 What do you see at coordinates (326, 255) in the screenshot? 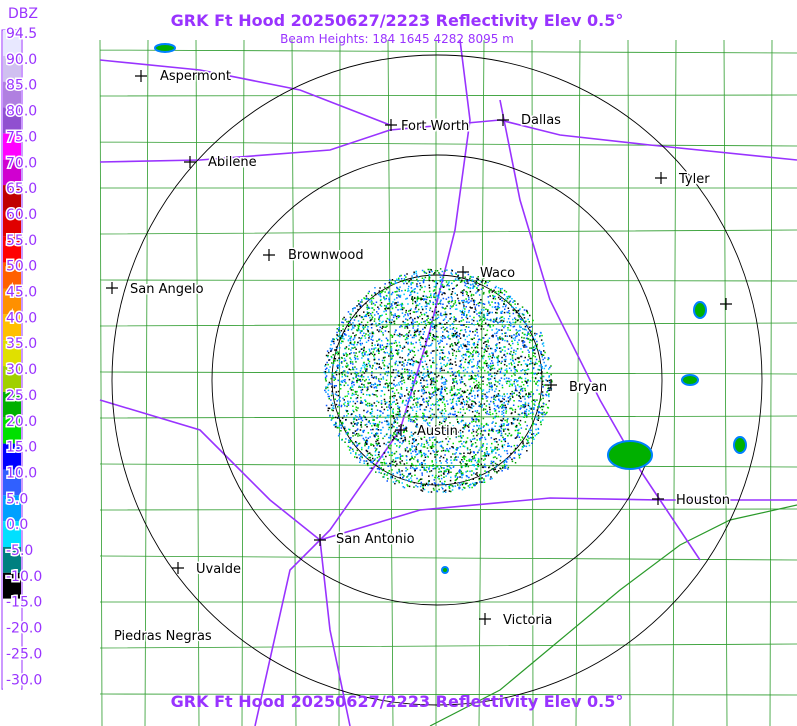
I see `city-label: Brownwood` at bounding box center [326, 255].